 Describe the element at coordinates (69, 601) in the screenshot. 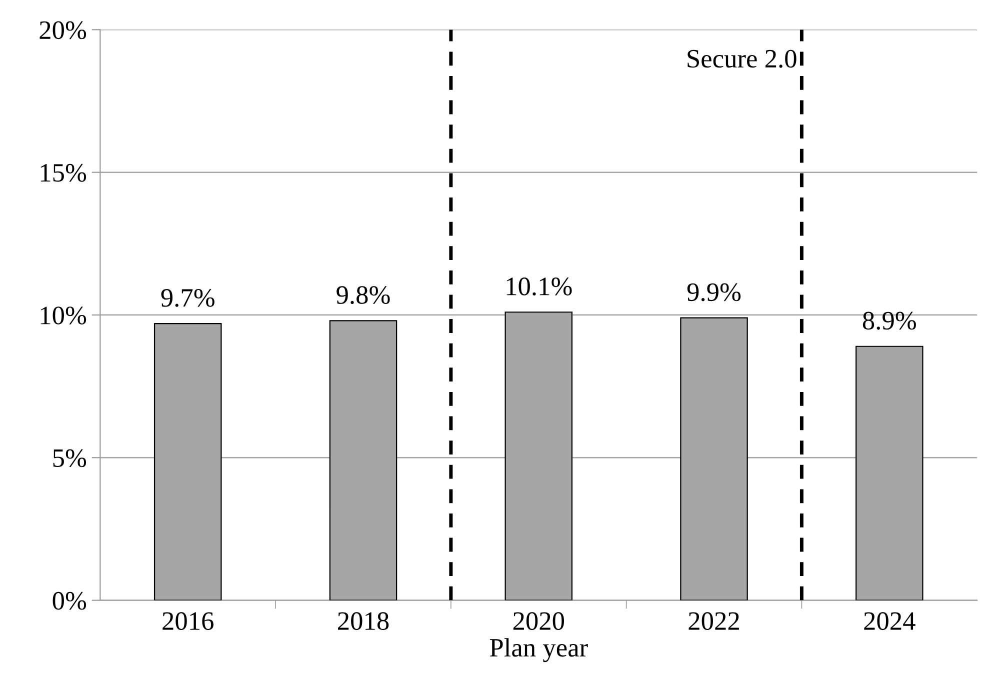

I see `y-tick-label: 0%` at that location.